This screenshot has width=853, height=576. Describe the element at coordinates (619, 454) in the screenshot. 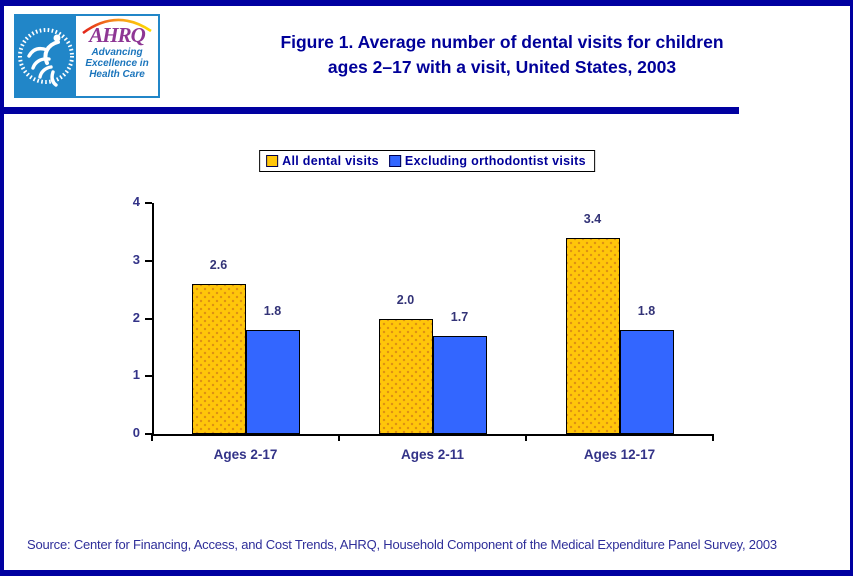

I see `x-category-label: Ages 12-17` at that location.